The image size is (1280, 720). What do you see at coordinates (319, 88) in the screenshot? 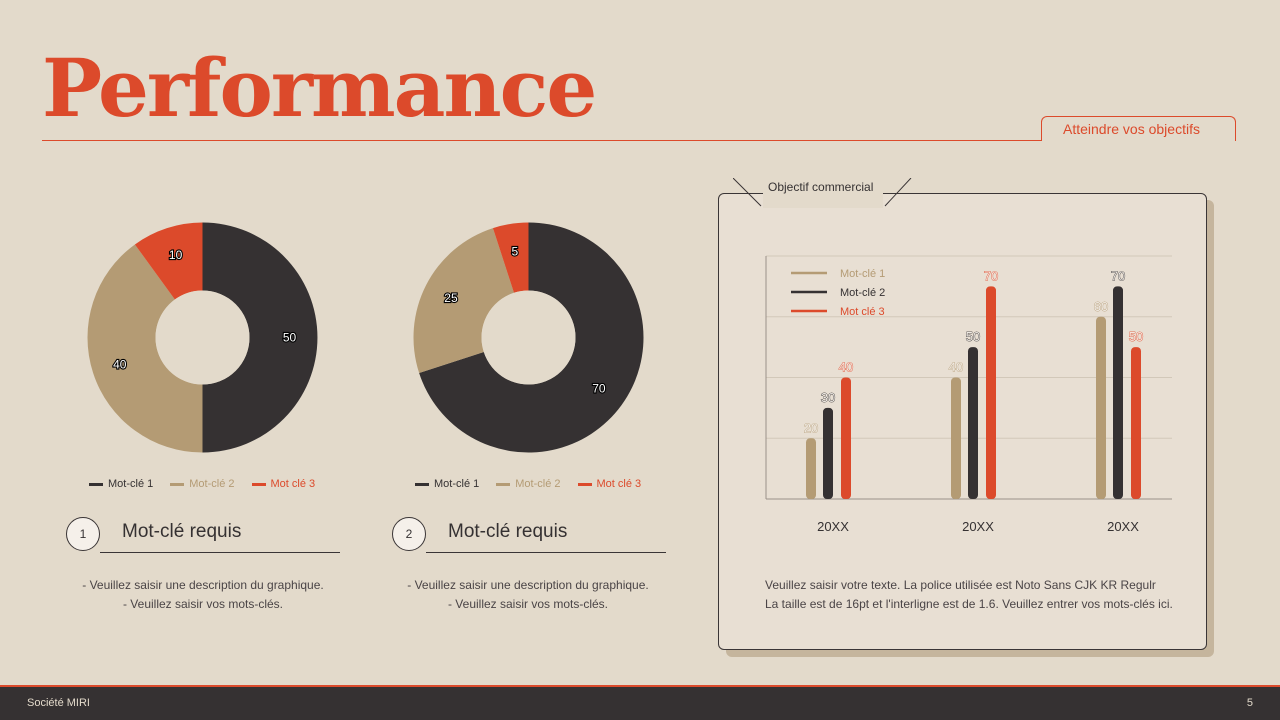
I see `page-title: Performance` at bounding box center [319, 88].